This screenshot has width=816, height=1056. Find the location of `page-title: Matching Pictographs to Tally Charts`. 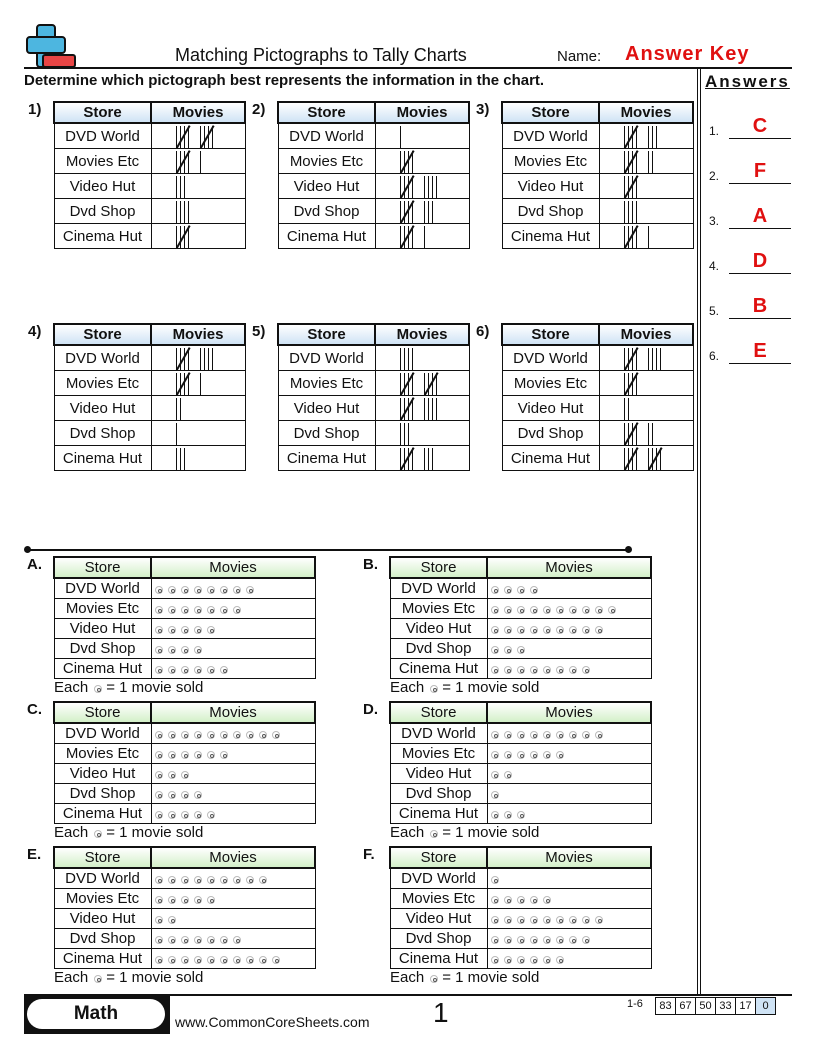

page-title: Matching Pictographs to Tally Charts is located at coordinates (321, 55).